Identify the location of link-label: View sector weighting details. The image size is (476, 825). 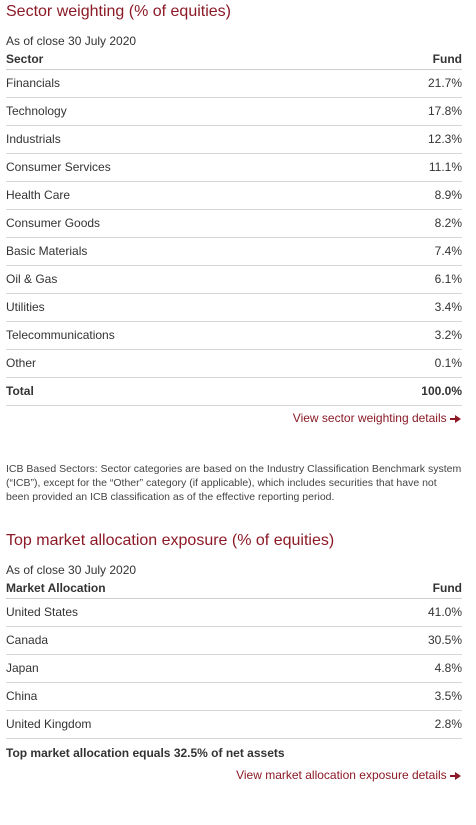
(369, 418).